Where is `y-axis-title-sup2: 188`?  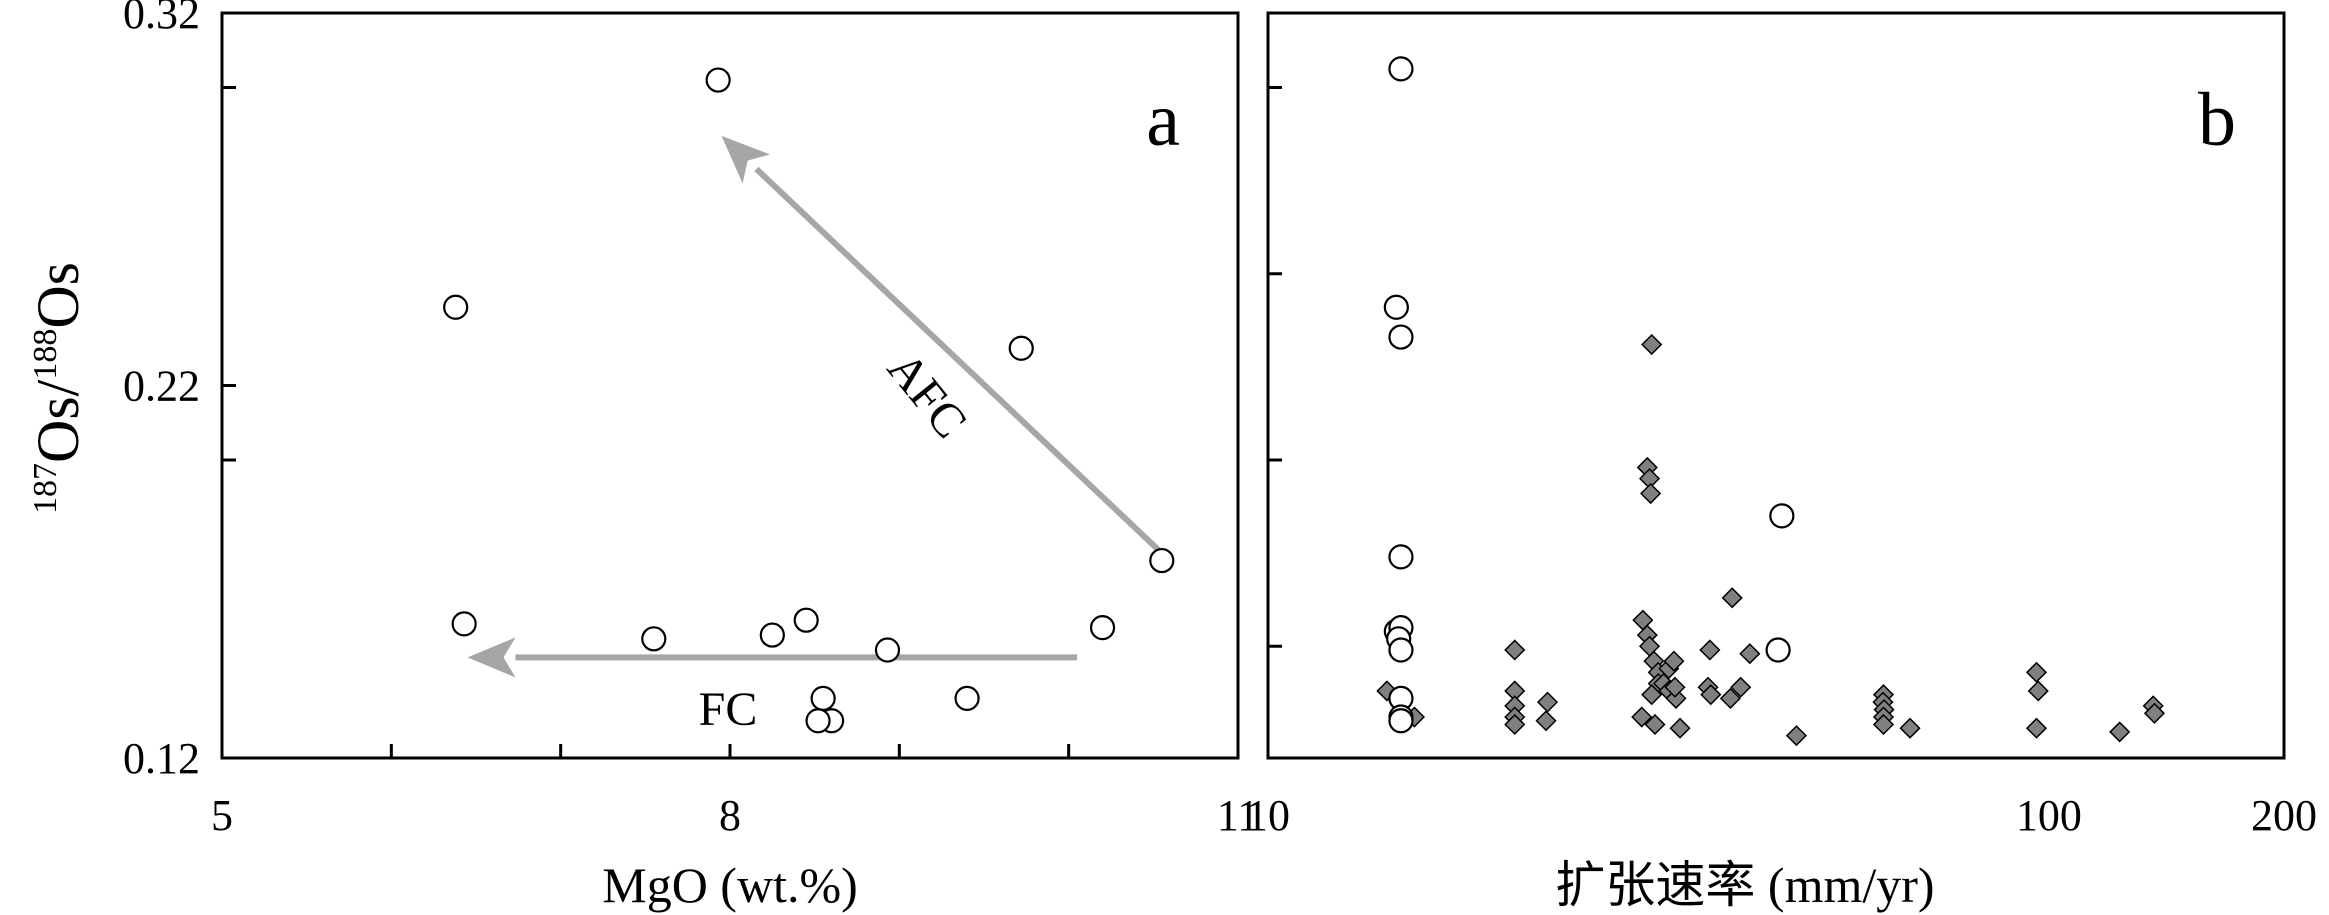 y-axis-title-sup2: 188 is located at coordinates (45, 354).